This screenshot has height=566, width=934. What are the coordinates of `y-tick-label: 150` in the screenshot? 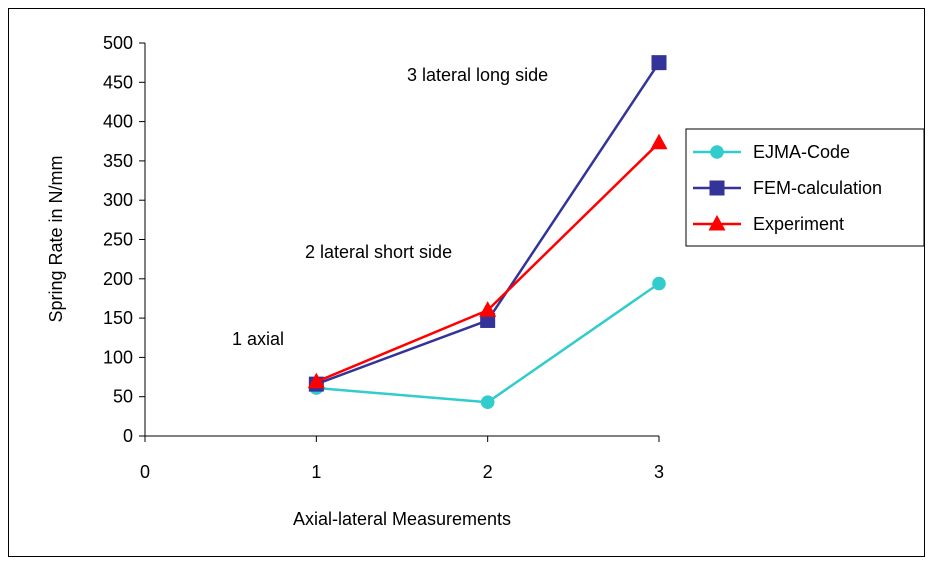 It's located at (118, 318).